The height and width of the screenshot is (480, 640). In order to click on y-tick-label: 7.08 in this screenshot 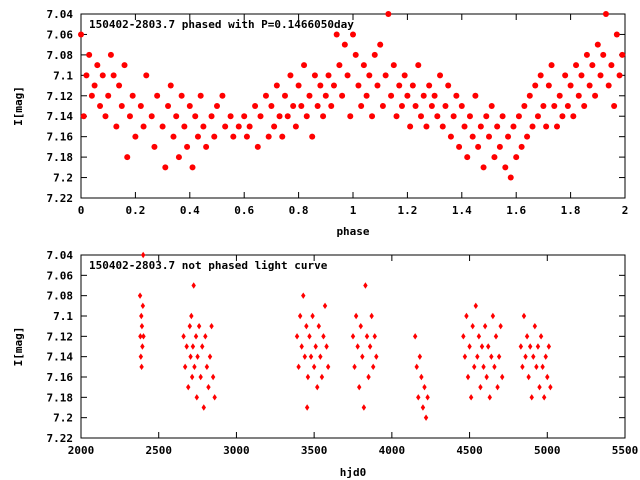, I will do `click(60, 296)`.